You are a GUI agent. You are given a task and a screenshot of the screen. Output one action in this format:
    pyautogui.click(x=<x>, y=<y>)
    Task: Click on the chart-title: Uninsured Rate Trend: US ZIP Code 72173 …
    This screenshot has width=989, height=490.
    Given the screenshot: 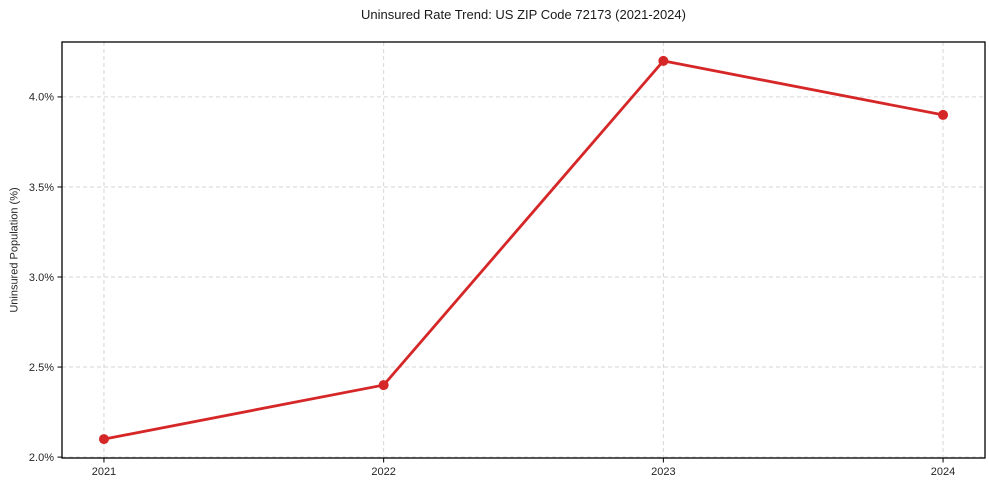 What is the action you would take?
    pyautogui.click(x=523, y=14)
    